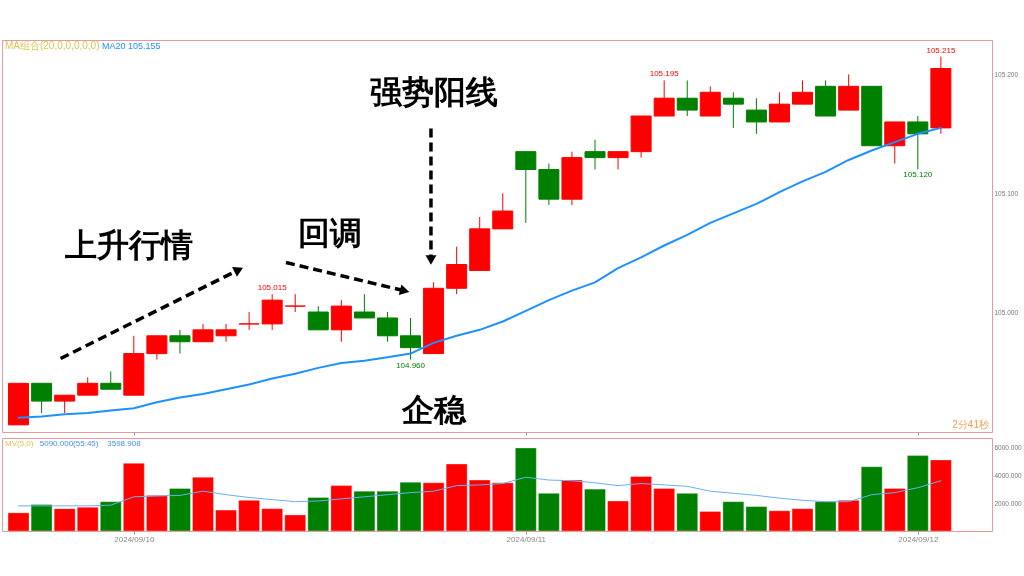 The image size is (1024, 576). Describe the element at coordinates (329, 233) in the screenshot. I see `annotation: 回调` at that location.